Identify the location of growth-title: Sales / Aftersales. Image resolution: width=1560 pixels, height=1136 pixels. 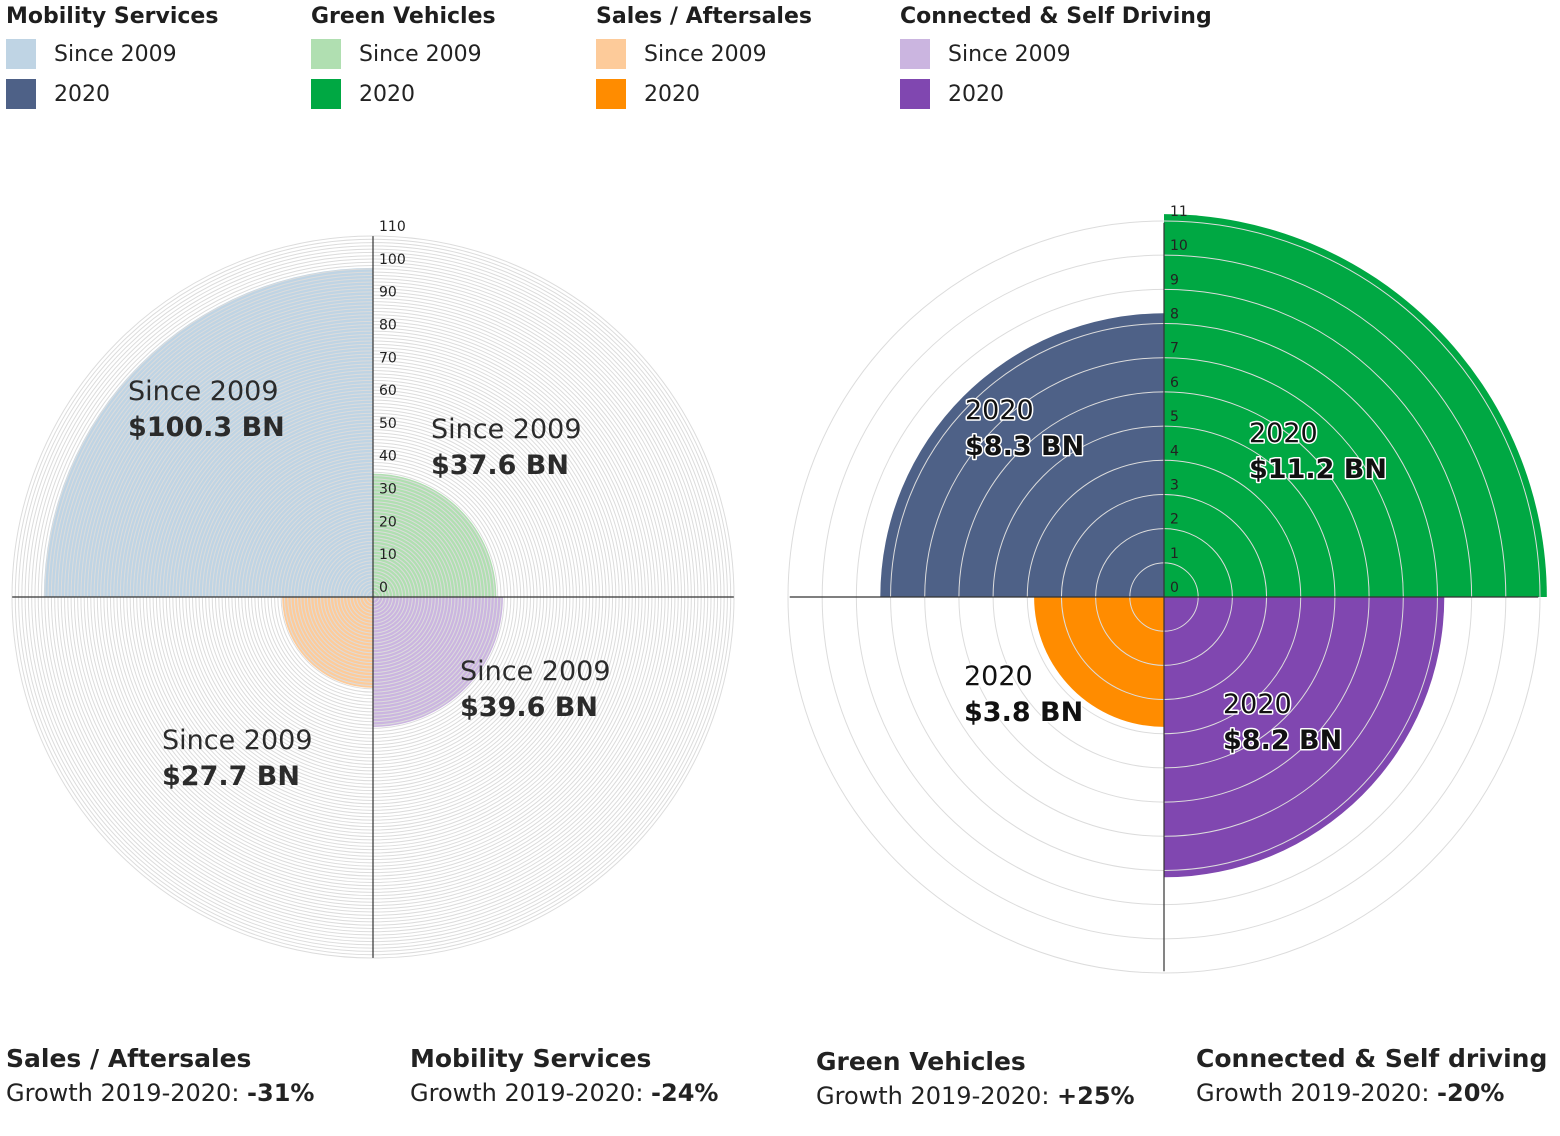
(129, 1058).